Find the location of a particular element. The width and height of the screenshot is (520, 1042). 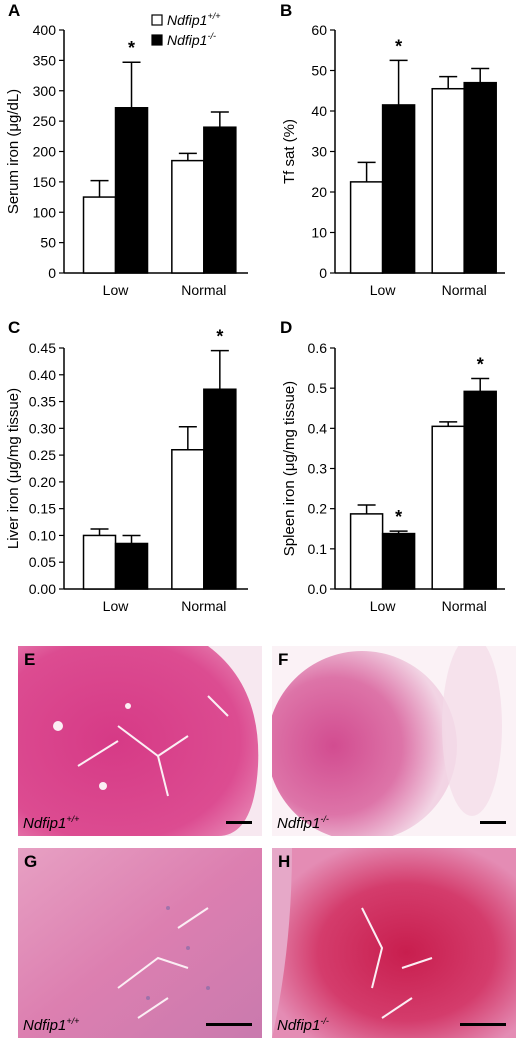

y-tick-label: 350 is located at coordinates (45, 60).